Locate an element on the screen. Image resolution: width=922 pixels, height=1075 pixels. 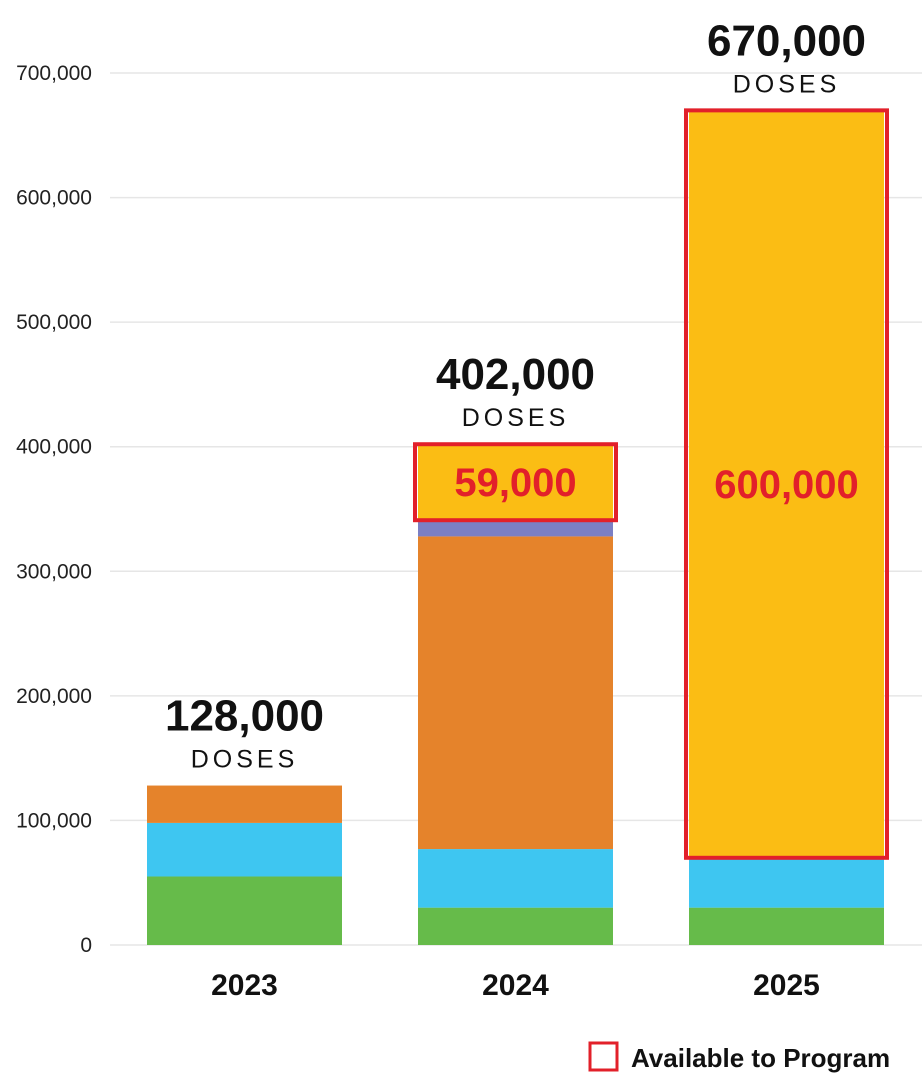
y-tick-label: 600,000 is located at coordinates (54, 198).